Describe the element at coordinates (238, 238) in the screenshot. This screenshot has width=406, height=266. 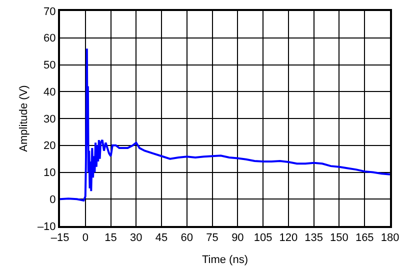
I see `x-tick-label: 90` at that location.